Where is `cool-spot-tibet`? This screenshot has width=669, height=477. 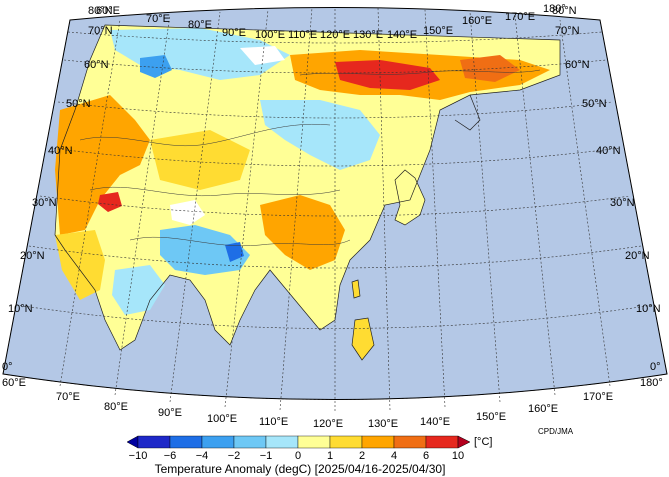
cool-spot-tibet is located at coordinates (234, 252).